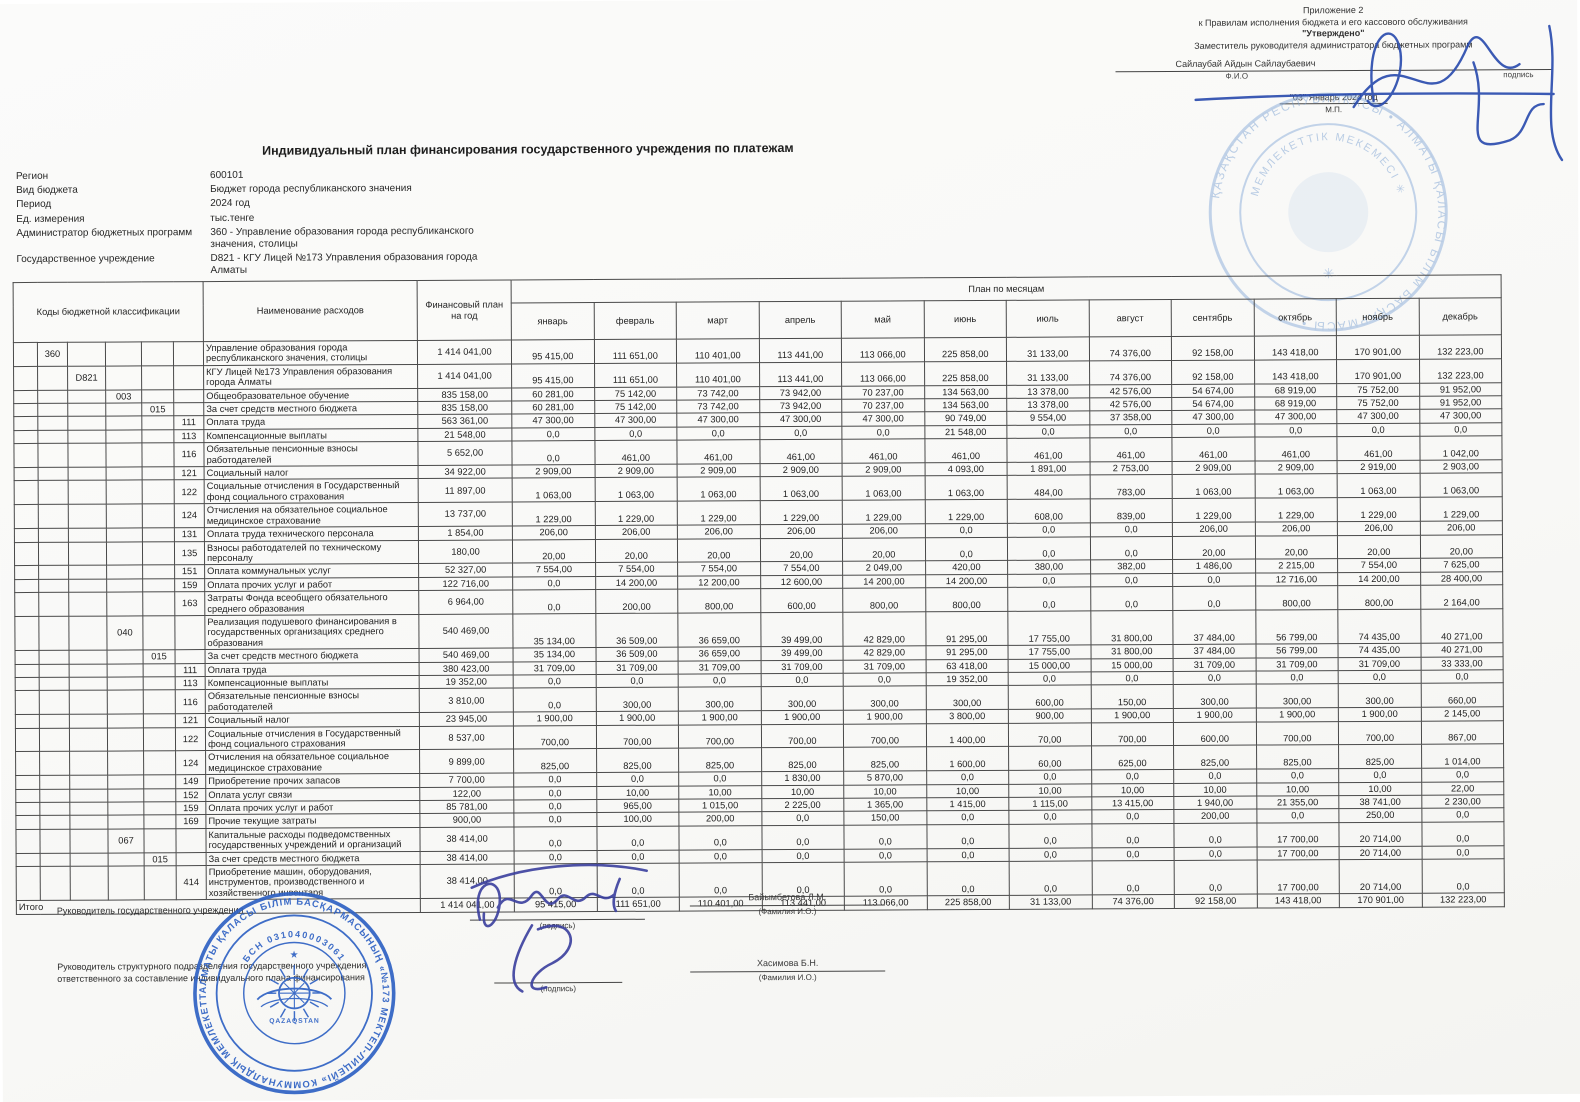 The height and width of the screenshot is (1102, 1580). I want to click on annual-plan-cell: 6 964,00, so click(466, 602).